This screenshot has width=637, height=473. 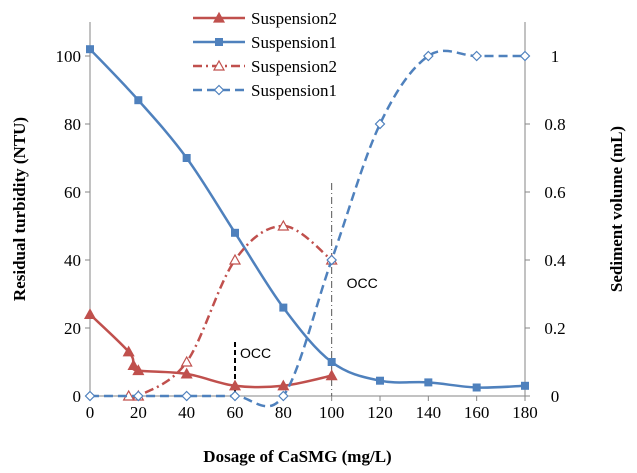 I want to click on x-tick-label: 20, so click(x=138, y=412).